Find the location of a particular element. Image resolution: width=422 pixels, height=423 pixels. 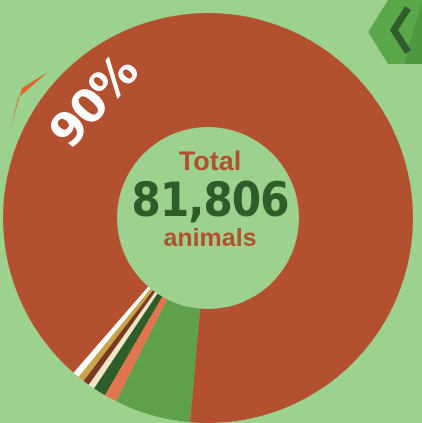

total-unit: animals is located at coordinates (210, 238).